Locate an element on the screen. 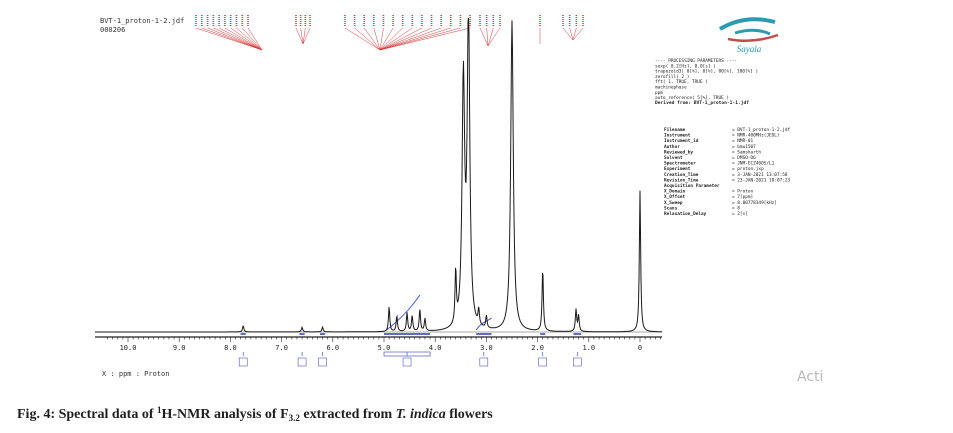 Image resolution: width=953 pixels, height=433 pixels. x-tick-label: 9.0 is located at coordinates (179, 348).